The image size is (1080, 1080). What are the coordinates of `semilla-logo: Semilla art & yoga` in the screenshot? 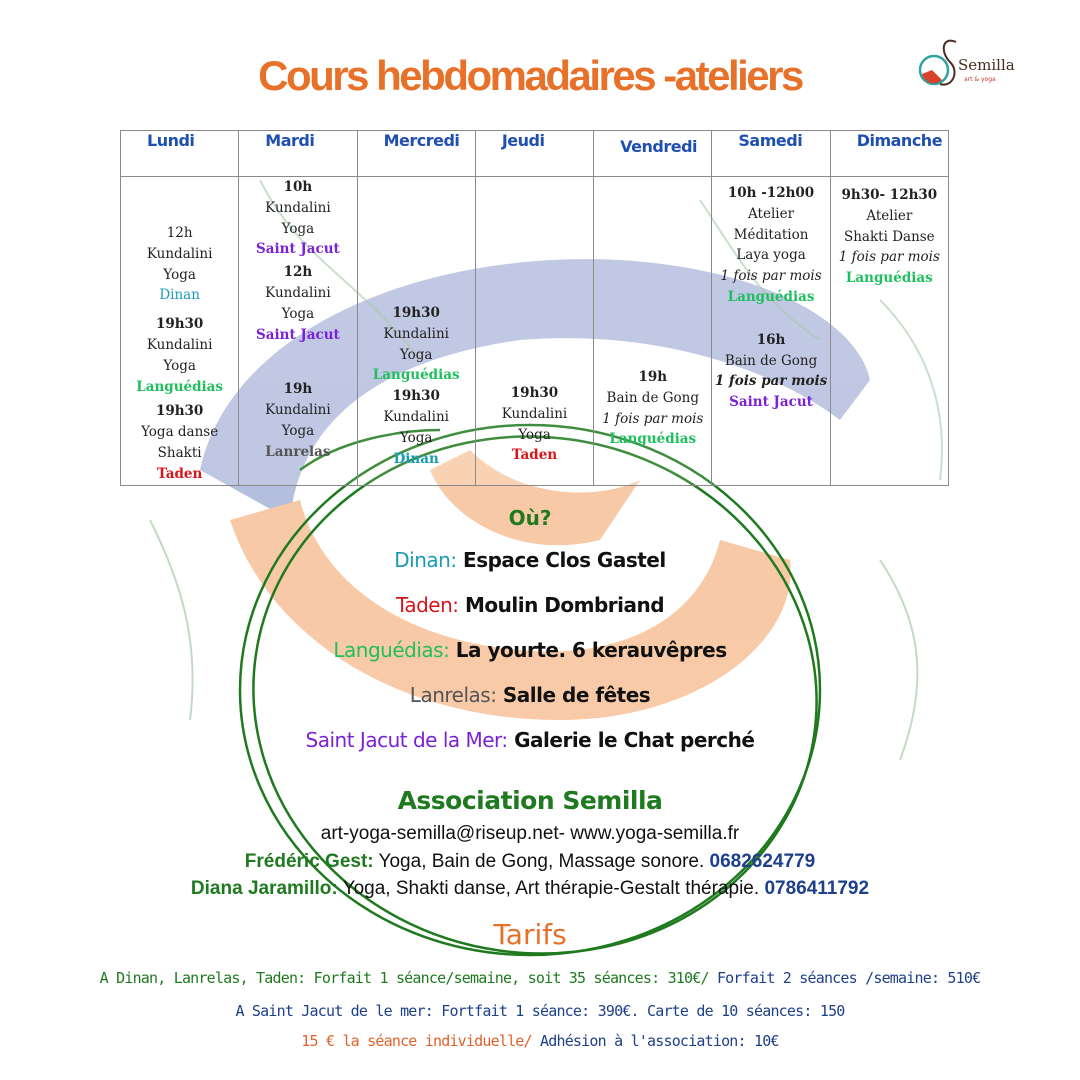 It's located at (963, 64).